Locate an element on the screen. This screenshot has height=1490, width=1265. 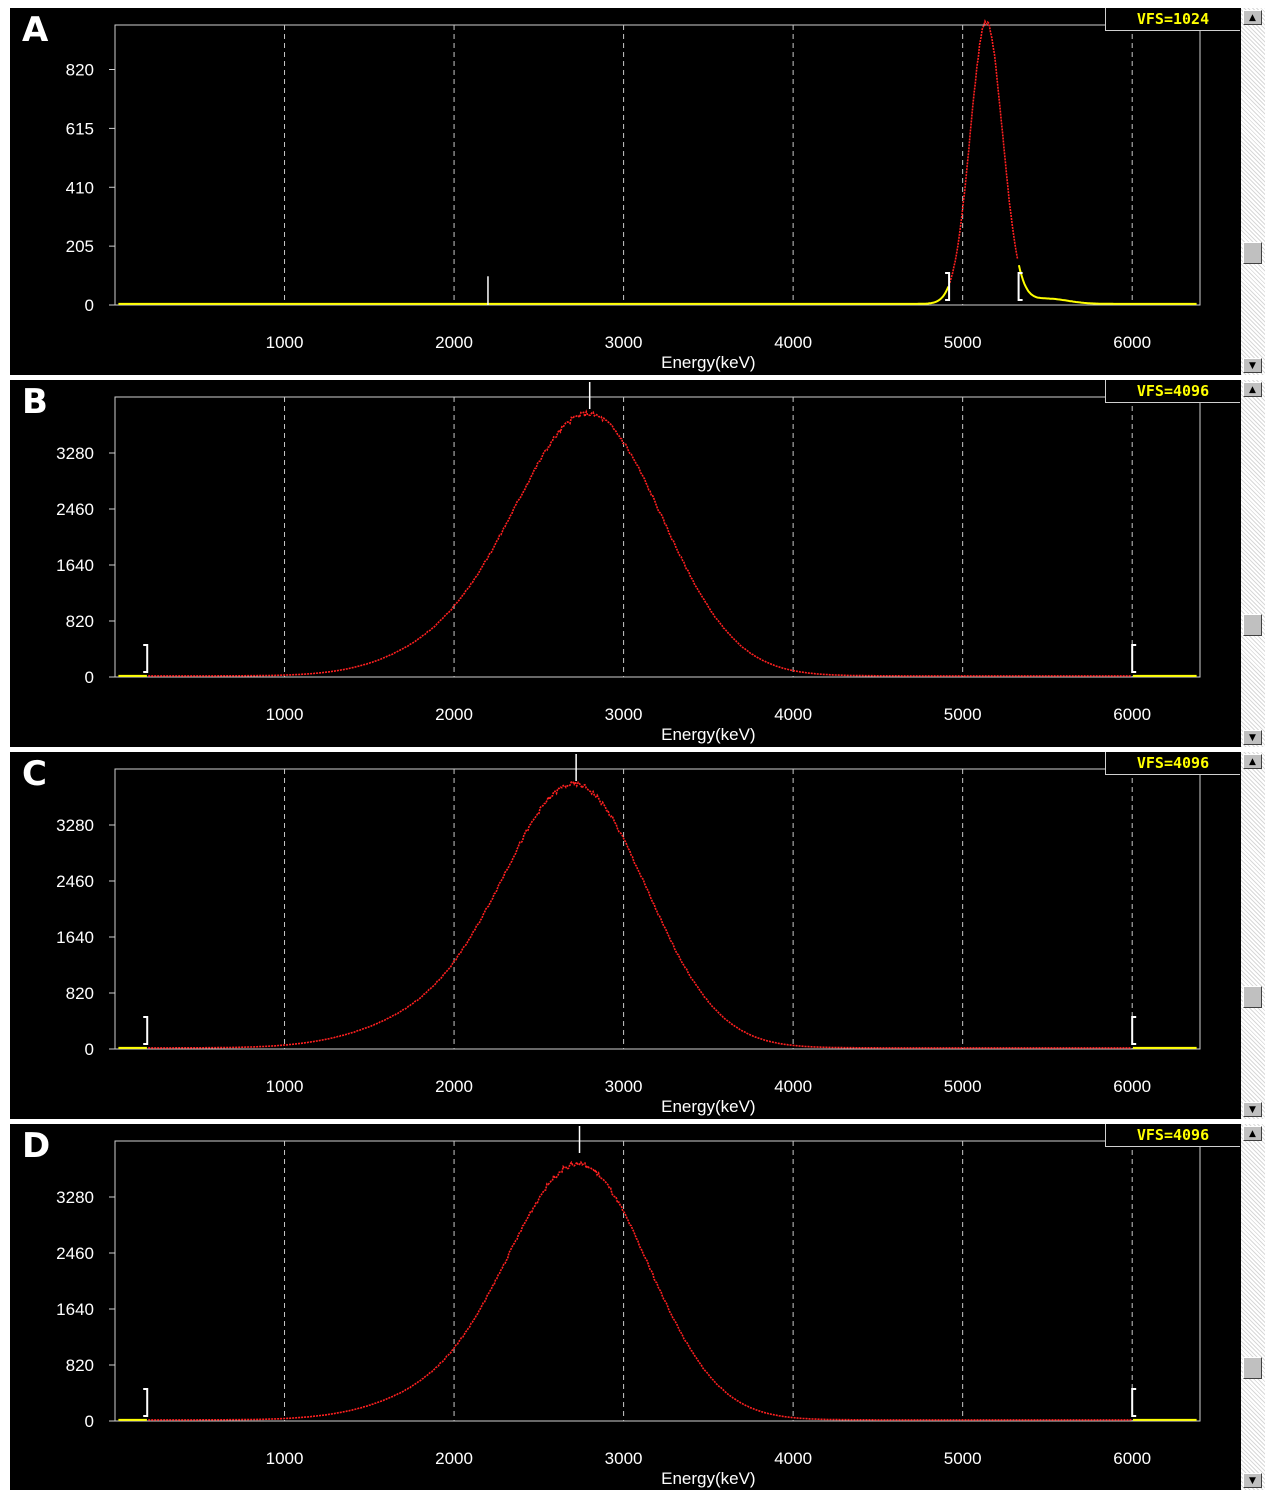
scroll-thumb-d is located at coordinates (1252, 1367).